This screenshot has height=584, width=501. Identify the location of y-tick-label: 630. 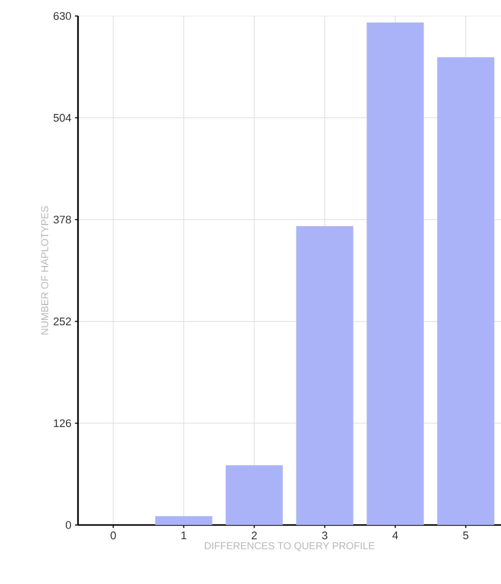
(63, 16).